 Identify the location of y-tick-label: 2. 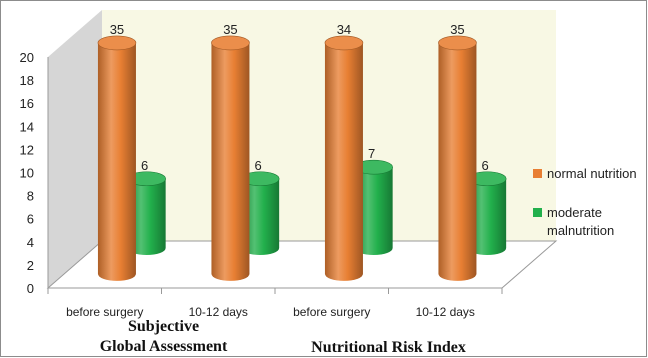
(30, 265).